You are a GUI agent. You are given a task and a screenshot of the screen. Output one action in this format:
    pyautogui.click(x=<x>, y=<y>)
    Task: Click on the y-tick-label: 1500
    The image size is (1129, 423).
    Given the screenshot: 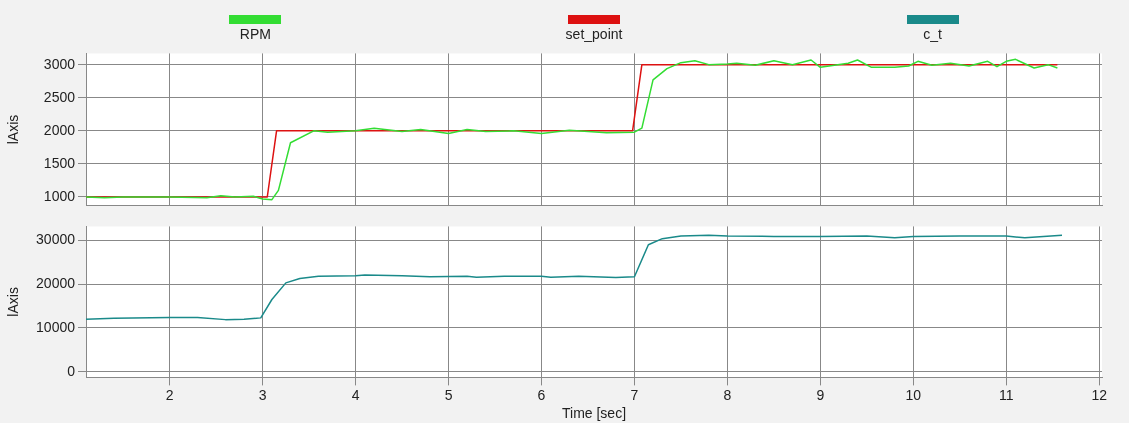 What is the action you would take?
    pyautogui.click(x=59, y=162)
    